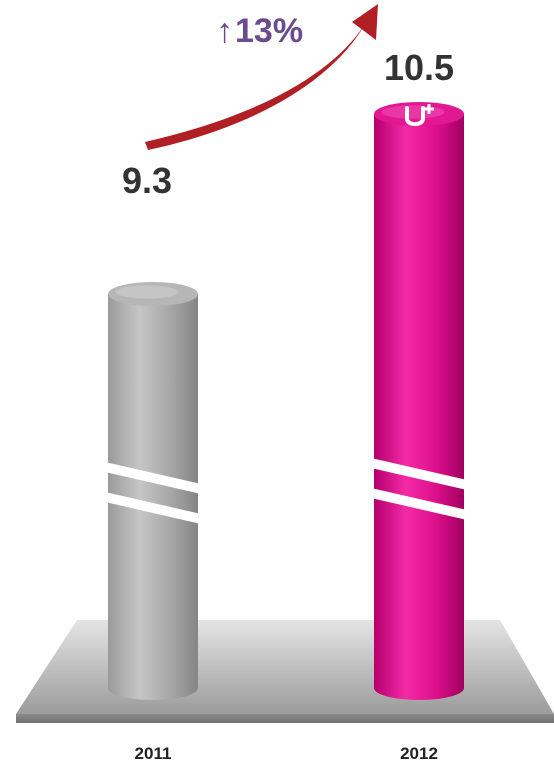  Describe the element at coordinates (419, 753) in the screenshot. I see `x-tick-2012: 2012` at that location.